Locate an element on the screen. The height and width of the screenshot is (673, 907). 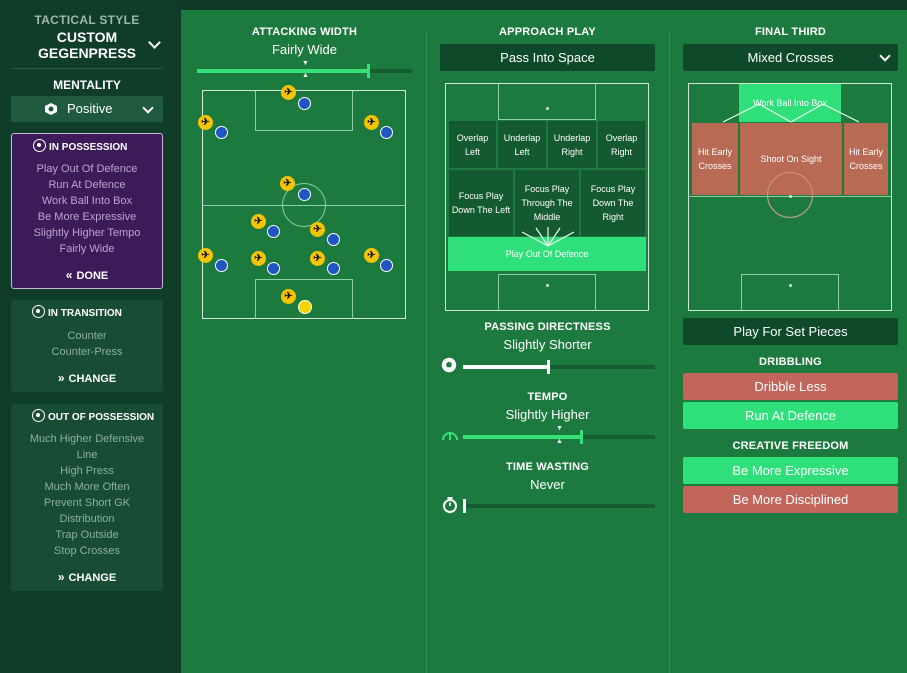
run-at-defence-button: Run At Defence is located at coordinates (790, 415).